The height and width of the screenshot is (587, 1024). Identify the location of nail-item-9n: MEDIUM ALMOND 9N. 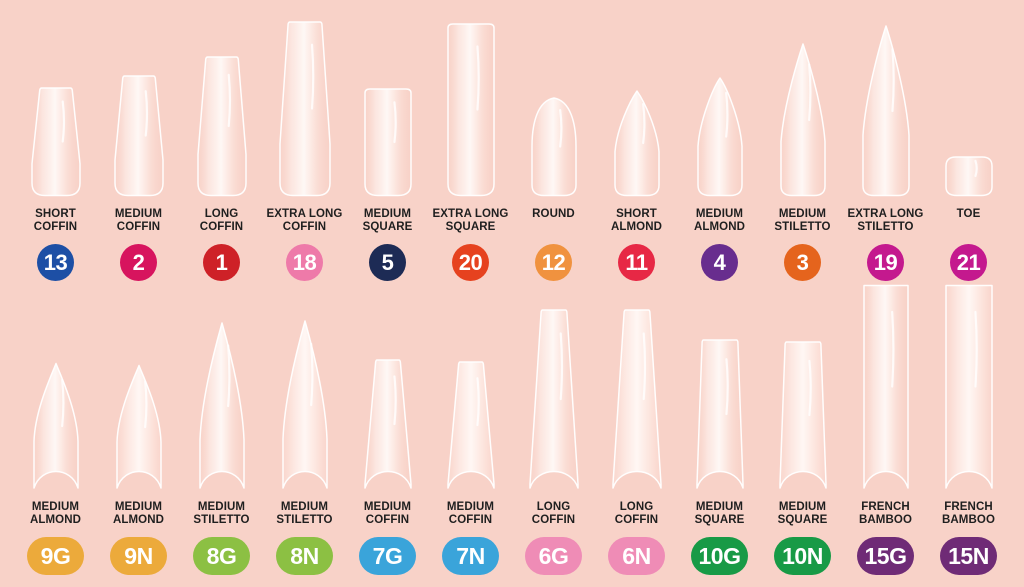
(138, 429).